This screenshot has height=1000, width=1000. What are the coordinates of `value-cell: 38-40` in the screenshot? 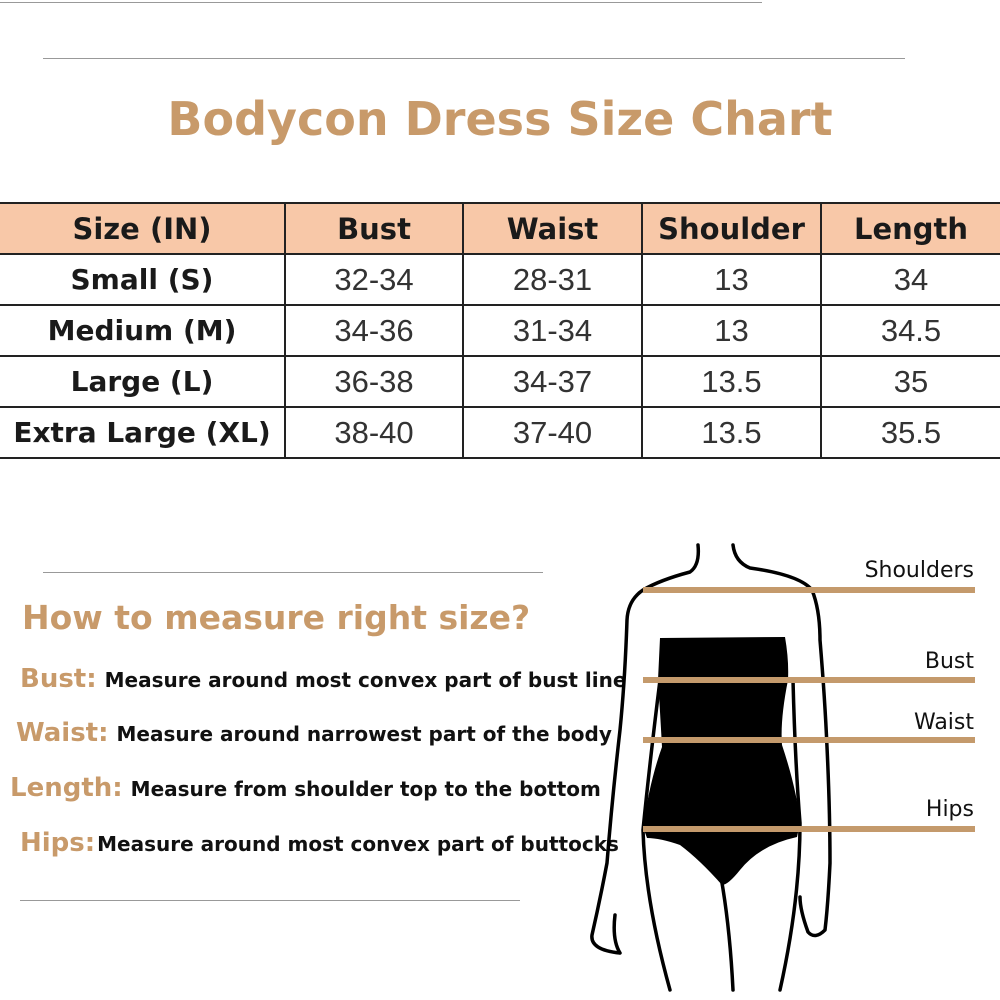 It's located at (374, 432).